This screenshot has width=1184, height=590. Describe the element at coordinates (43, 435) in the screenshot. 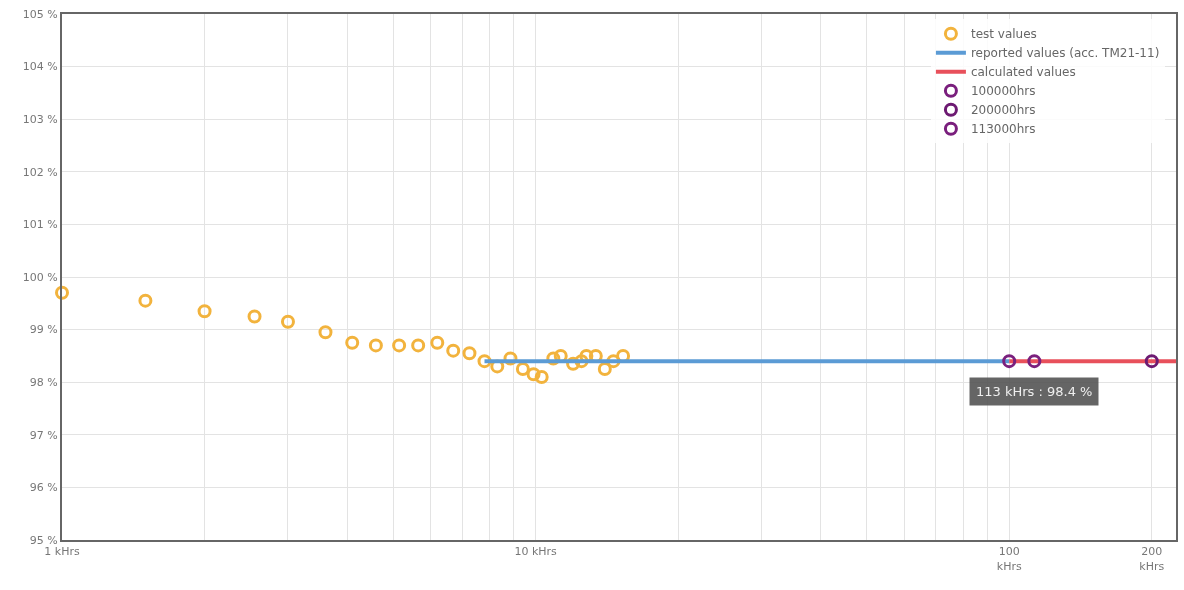

I see `y-tick-label: 97 %` at that location.